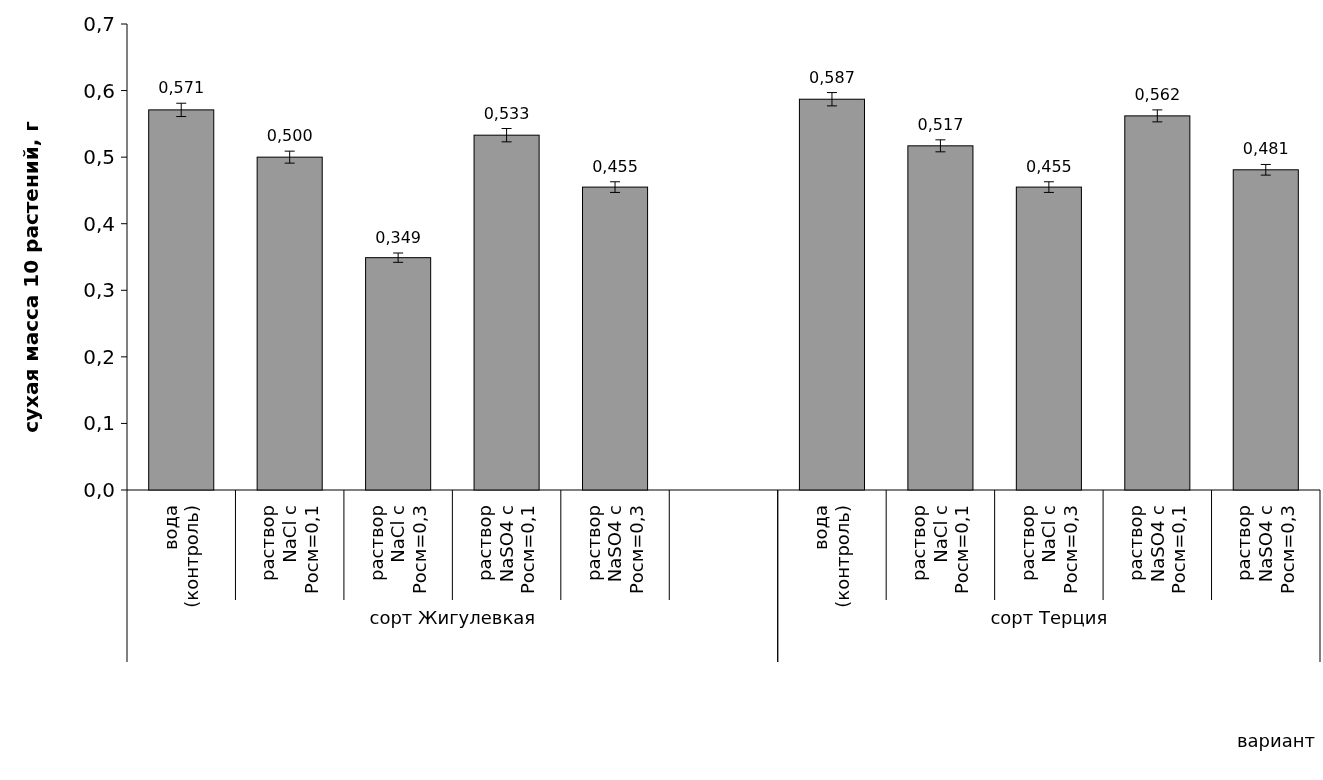  Describe the element at coordinates (289, 136) in the screenshot. I see `data-label: 0,500` at that location.